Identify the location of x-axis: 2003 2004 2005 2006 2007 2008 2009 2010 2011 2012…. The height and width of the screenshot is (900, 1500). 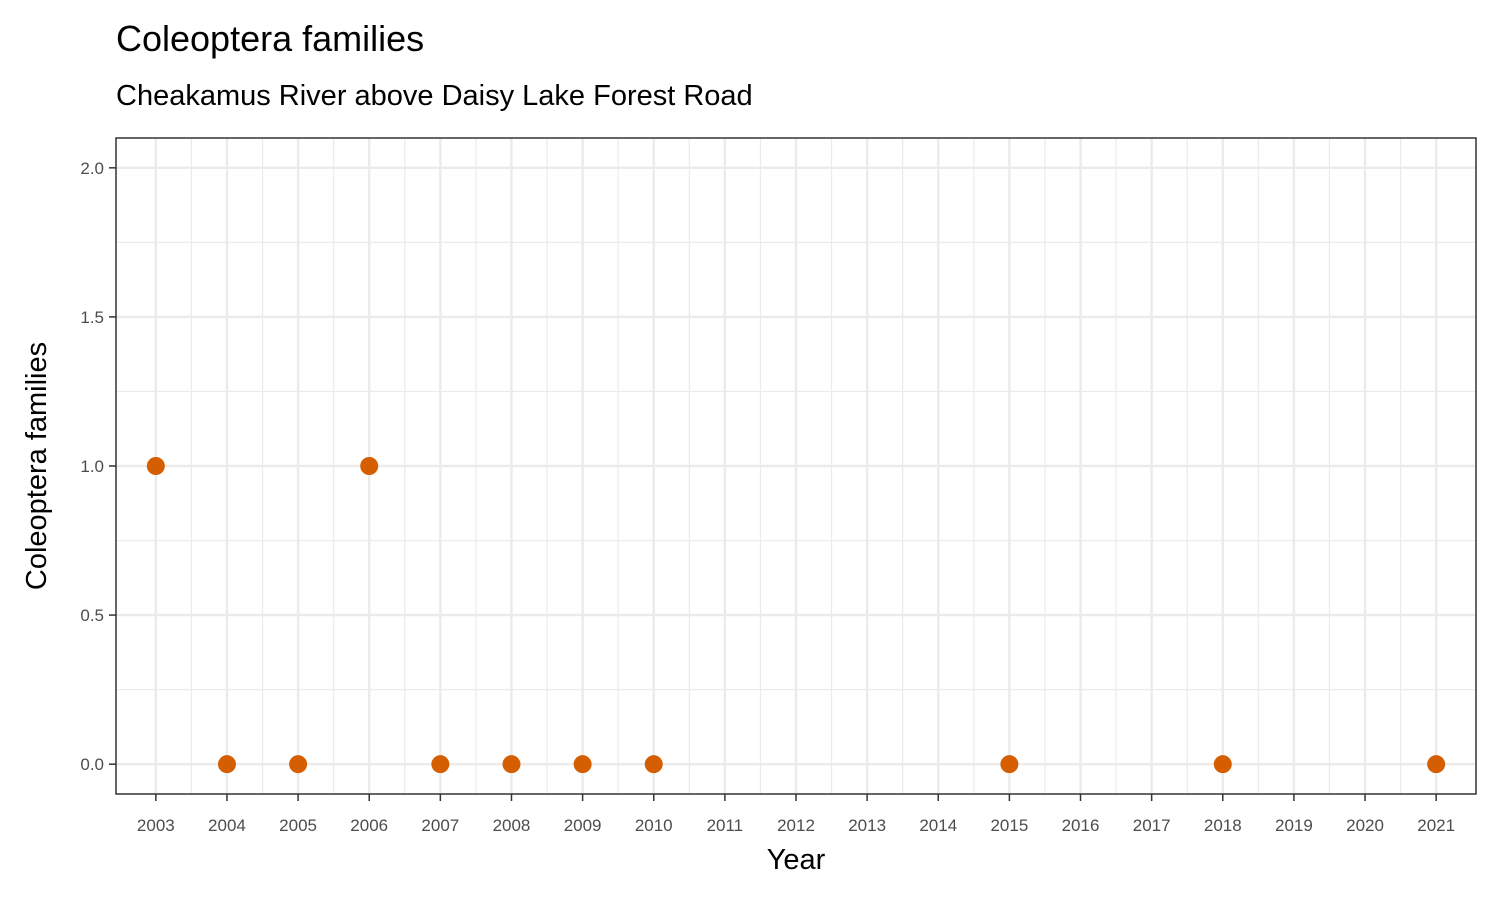
(796, 814).